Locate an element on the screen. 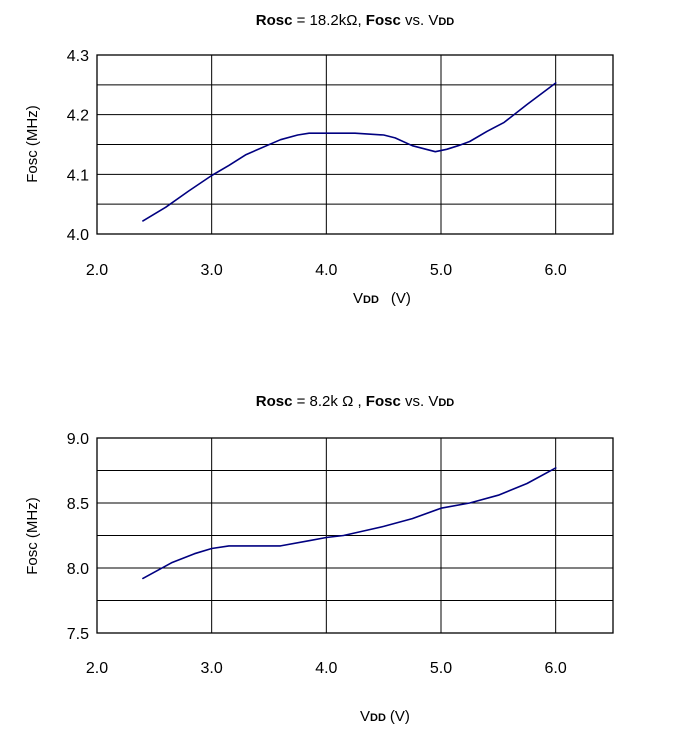 Image resolution: width=678 pixels, height=737 pixels. chart-2-x-tick-label: 4.0 is located at coordinates (326, 668).